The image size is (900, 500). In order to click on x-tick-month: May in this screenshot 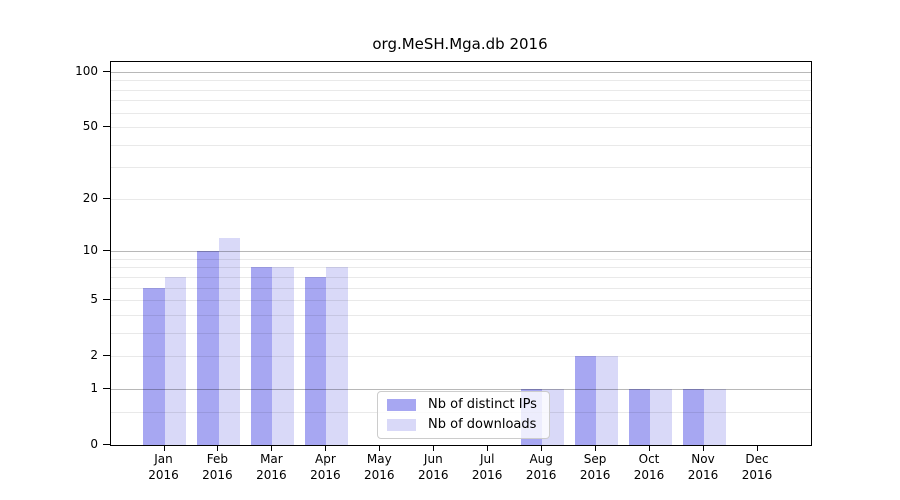, I will do `click(379, 459)`.